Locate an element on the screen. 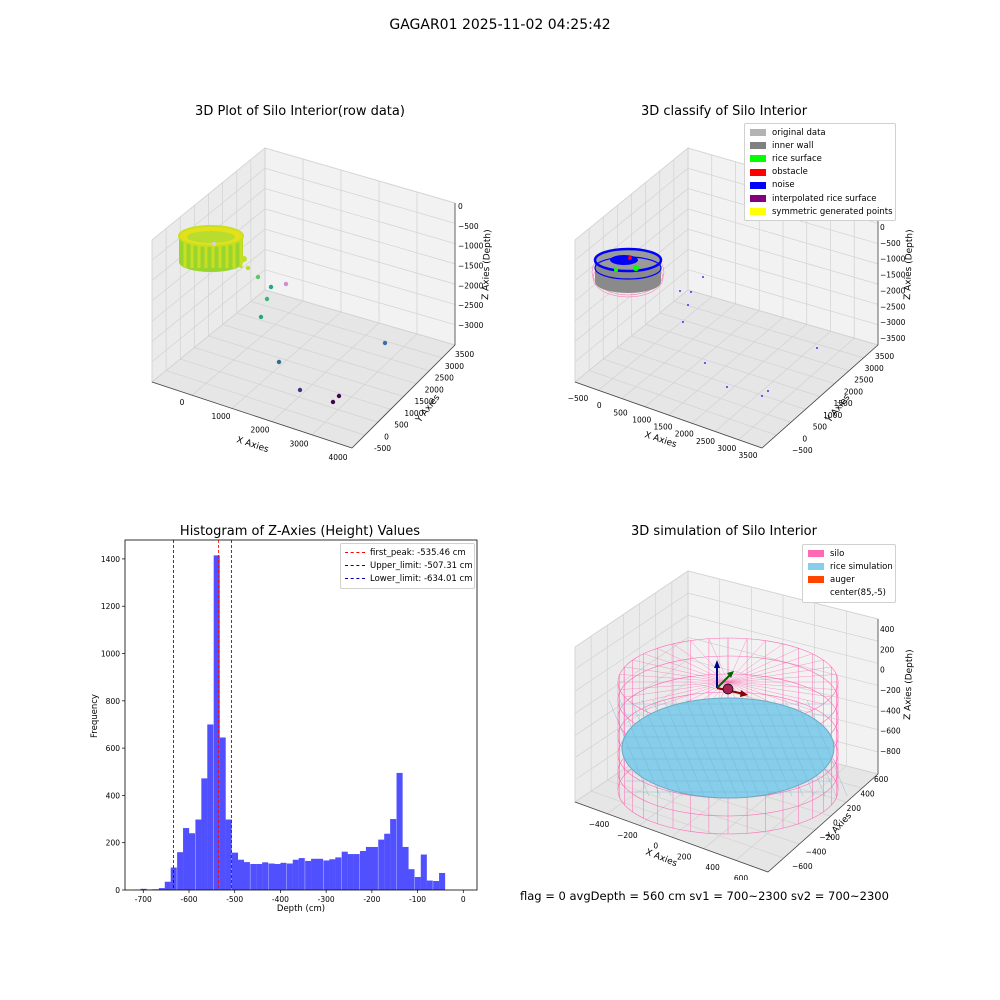  plot1-points is located at coordinates (316, 335).